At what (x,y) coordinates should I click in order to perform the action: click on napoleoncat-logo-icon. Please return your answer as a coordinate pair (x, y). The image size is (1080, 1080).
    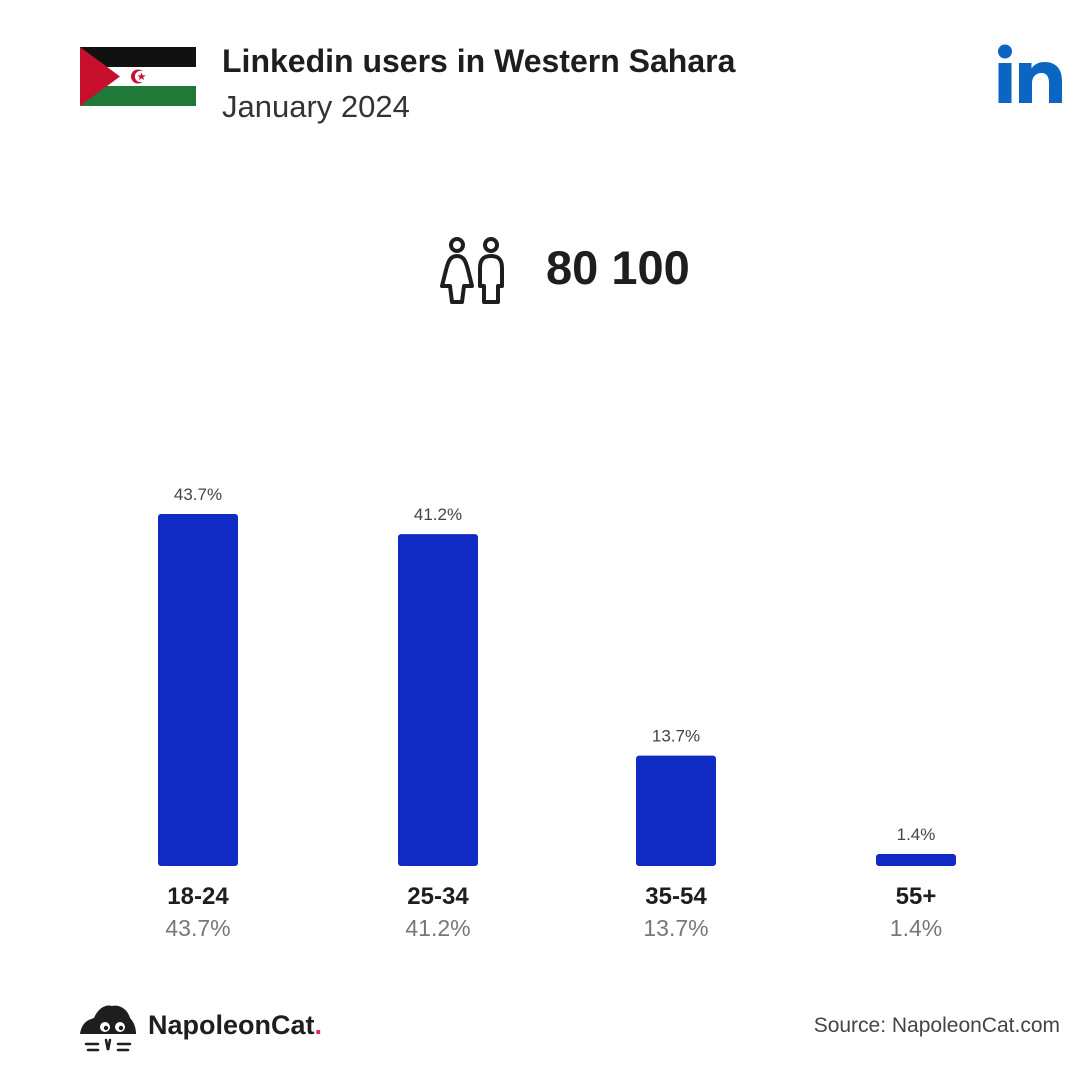
    Looking at the image, I should click on (108, 1028).